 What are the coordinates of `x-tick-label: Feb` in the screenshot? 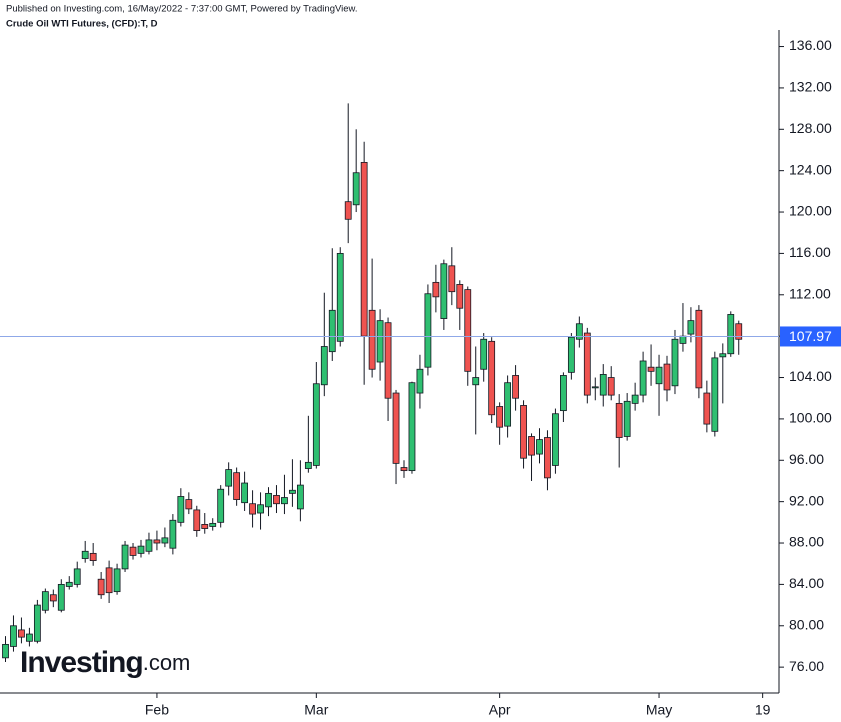 It's located at (157, 710).